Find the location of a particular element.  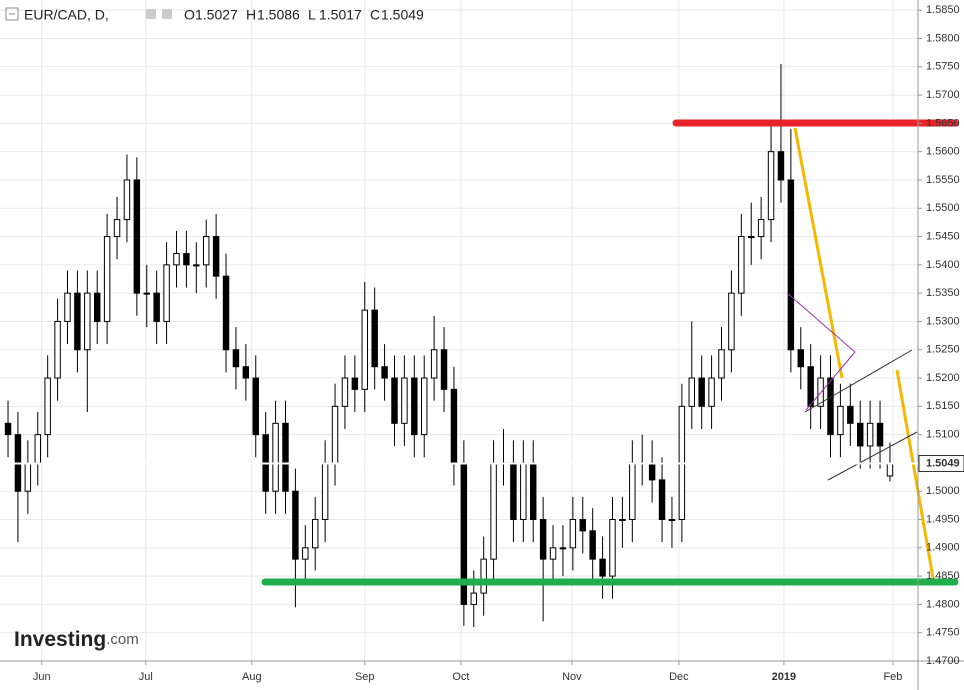

y-tick-label: 1.4850 is located at coordinates (943, 576).